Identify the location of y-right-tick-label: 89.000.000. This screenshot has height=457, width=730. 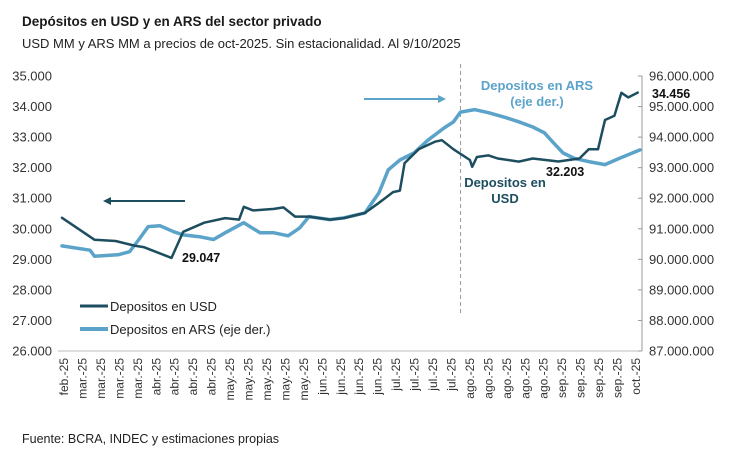
(681, 289).